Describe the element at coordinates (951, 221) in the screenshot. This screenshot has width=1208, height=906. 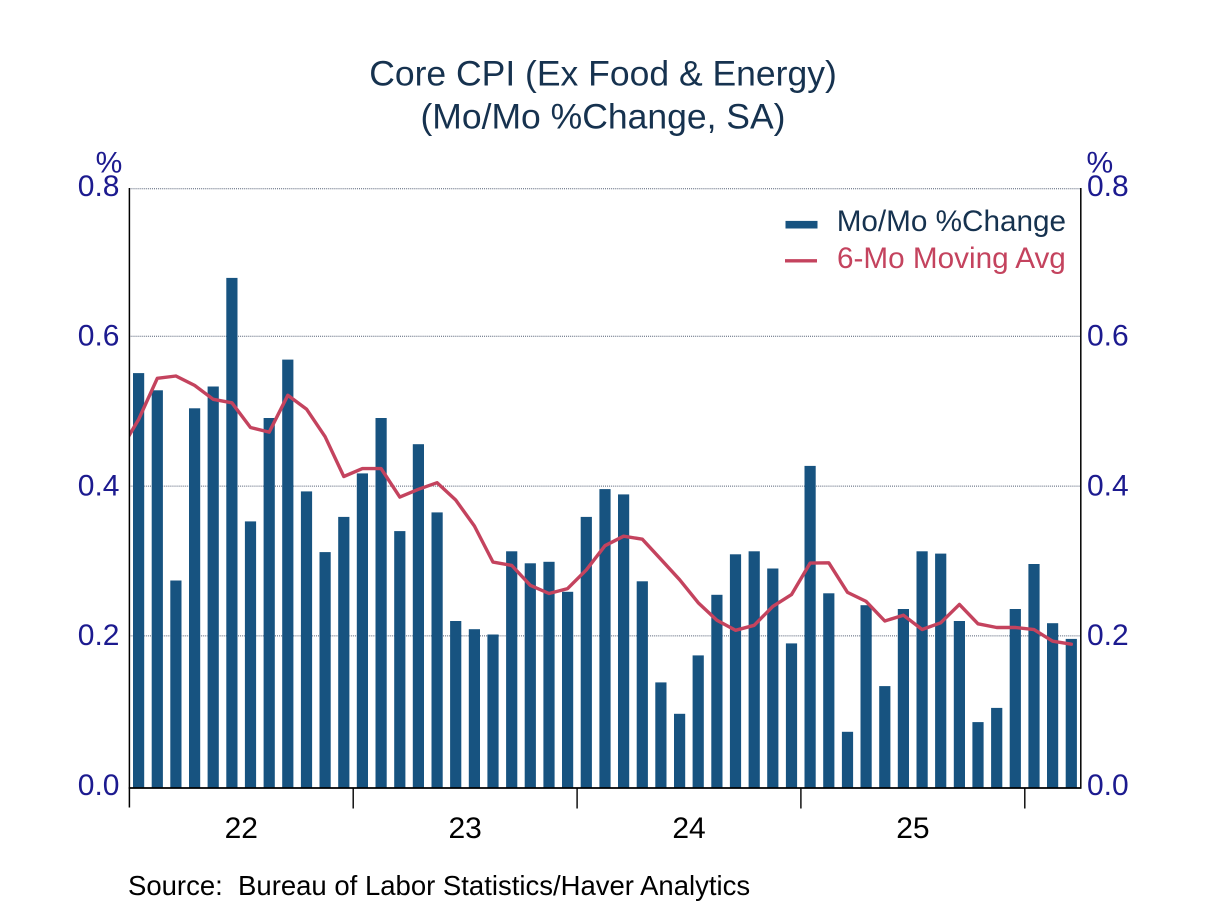
I see `svg-text: Mo/Mo %Change` at that location.